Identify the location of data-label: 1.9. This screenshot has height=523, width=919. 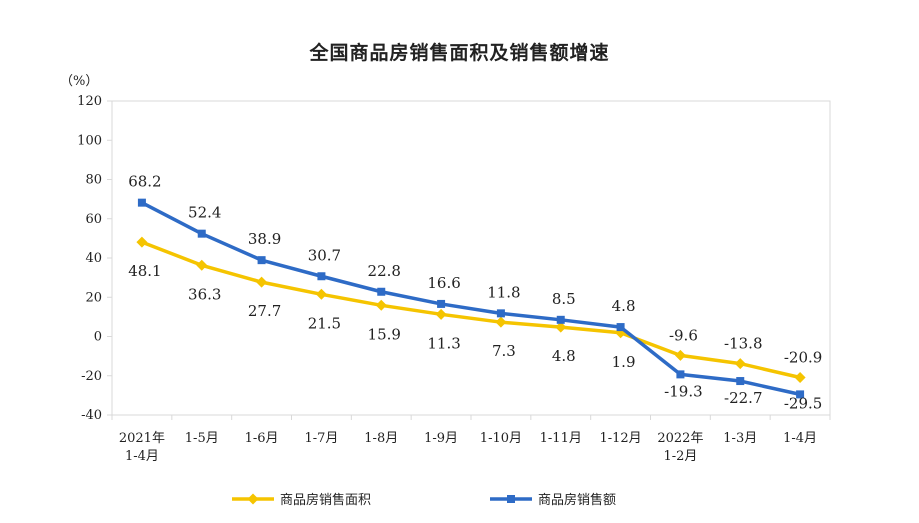
(624, 362).